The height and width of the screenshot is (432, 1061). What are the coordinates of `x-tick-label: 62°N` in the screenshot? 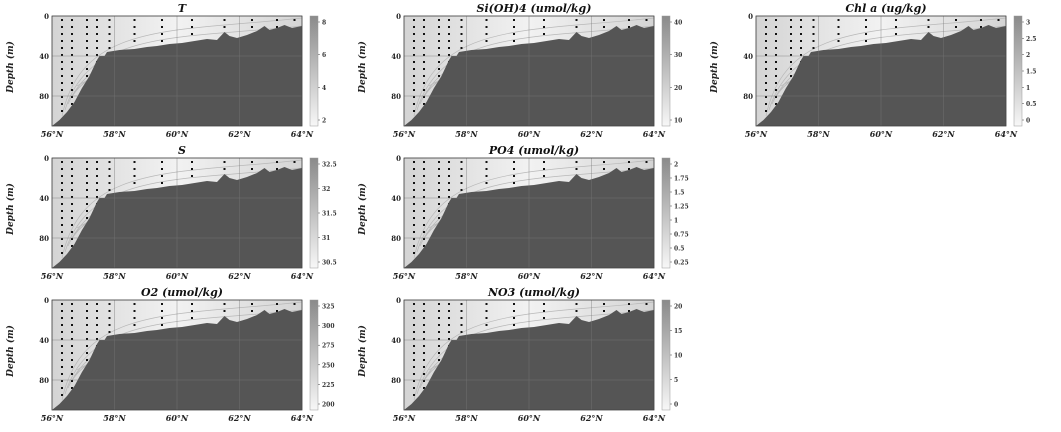 It's located at (239, 276).